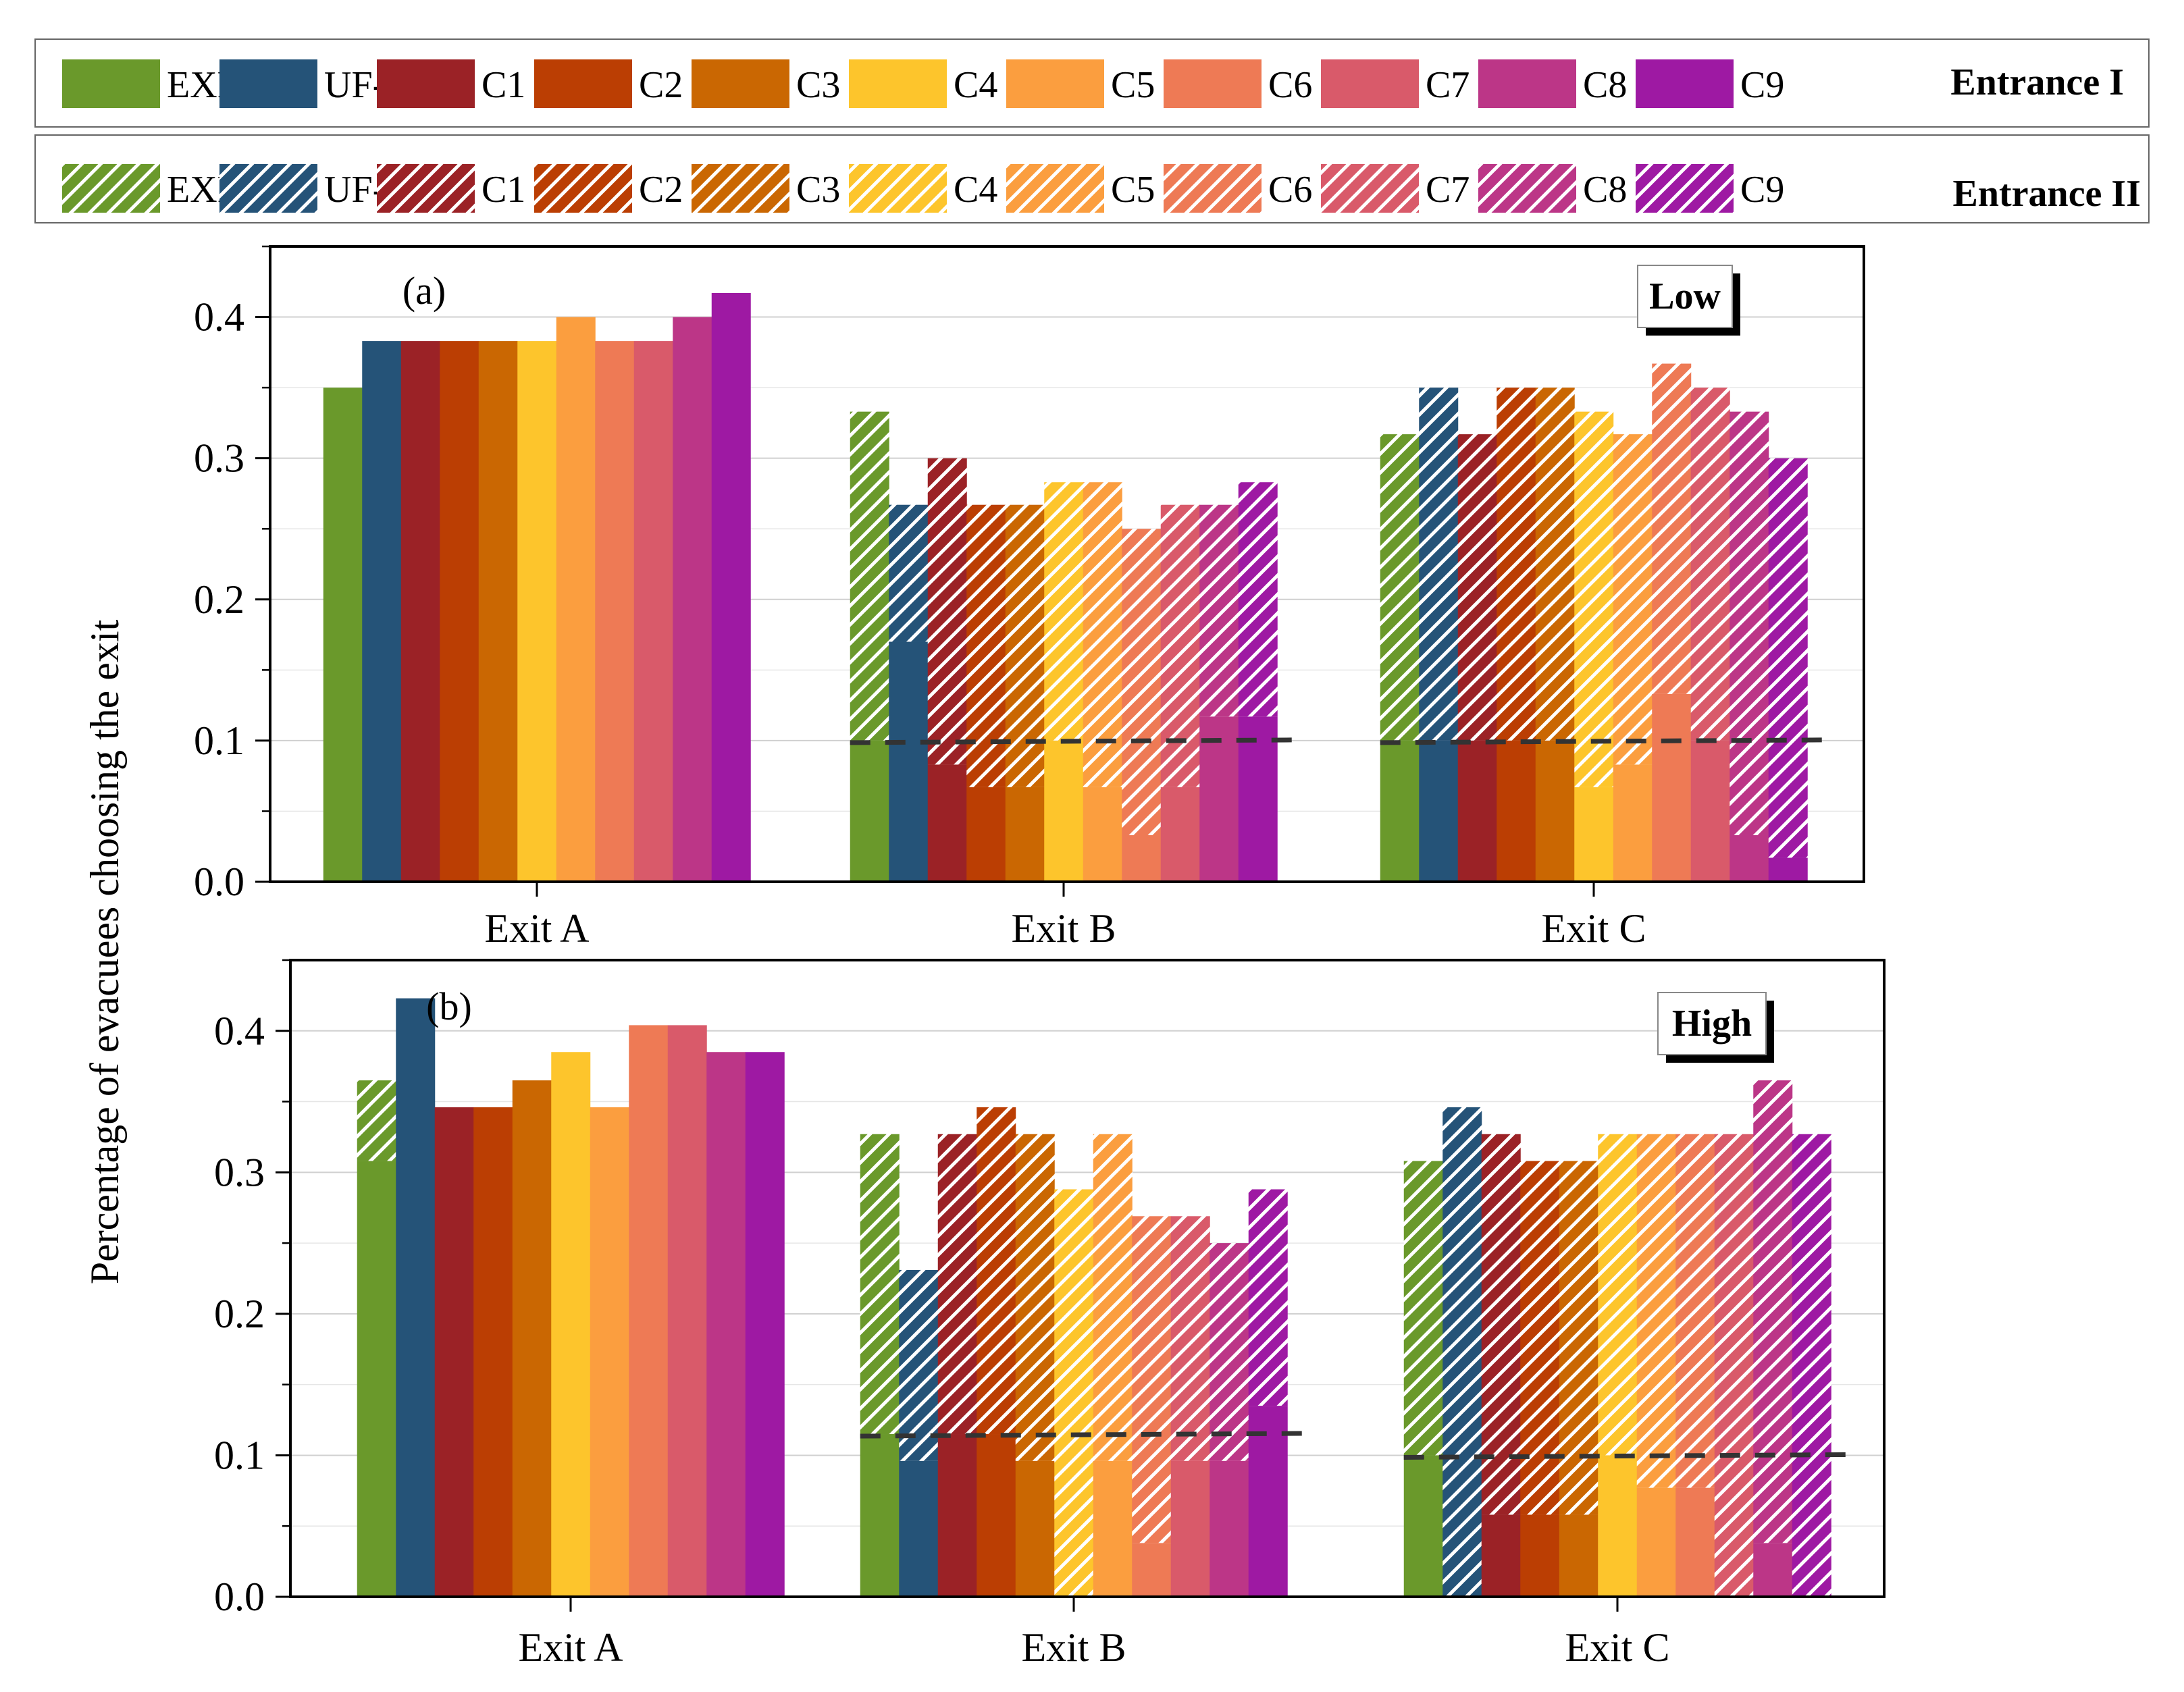 The height and width of the screenshot is (1692, 2184). Describe the element at coordinates (449, 1006) in the screenshot. I see `panel-label: (b)` at that location.